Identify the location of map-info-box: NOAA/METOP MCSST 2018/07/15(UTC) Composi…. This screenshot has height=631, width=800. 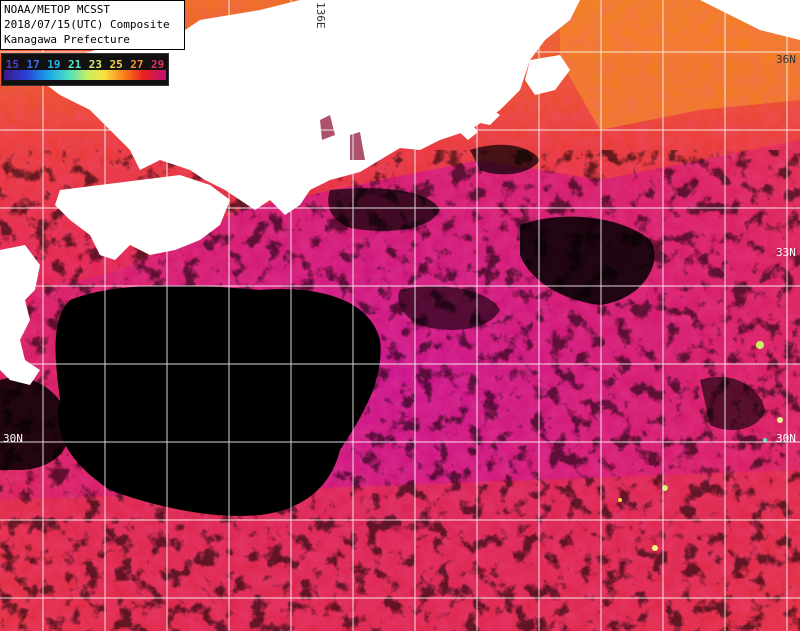
(92, 25).